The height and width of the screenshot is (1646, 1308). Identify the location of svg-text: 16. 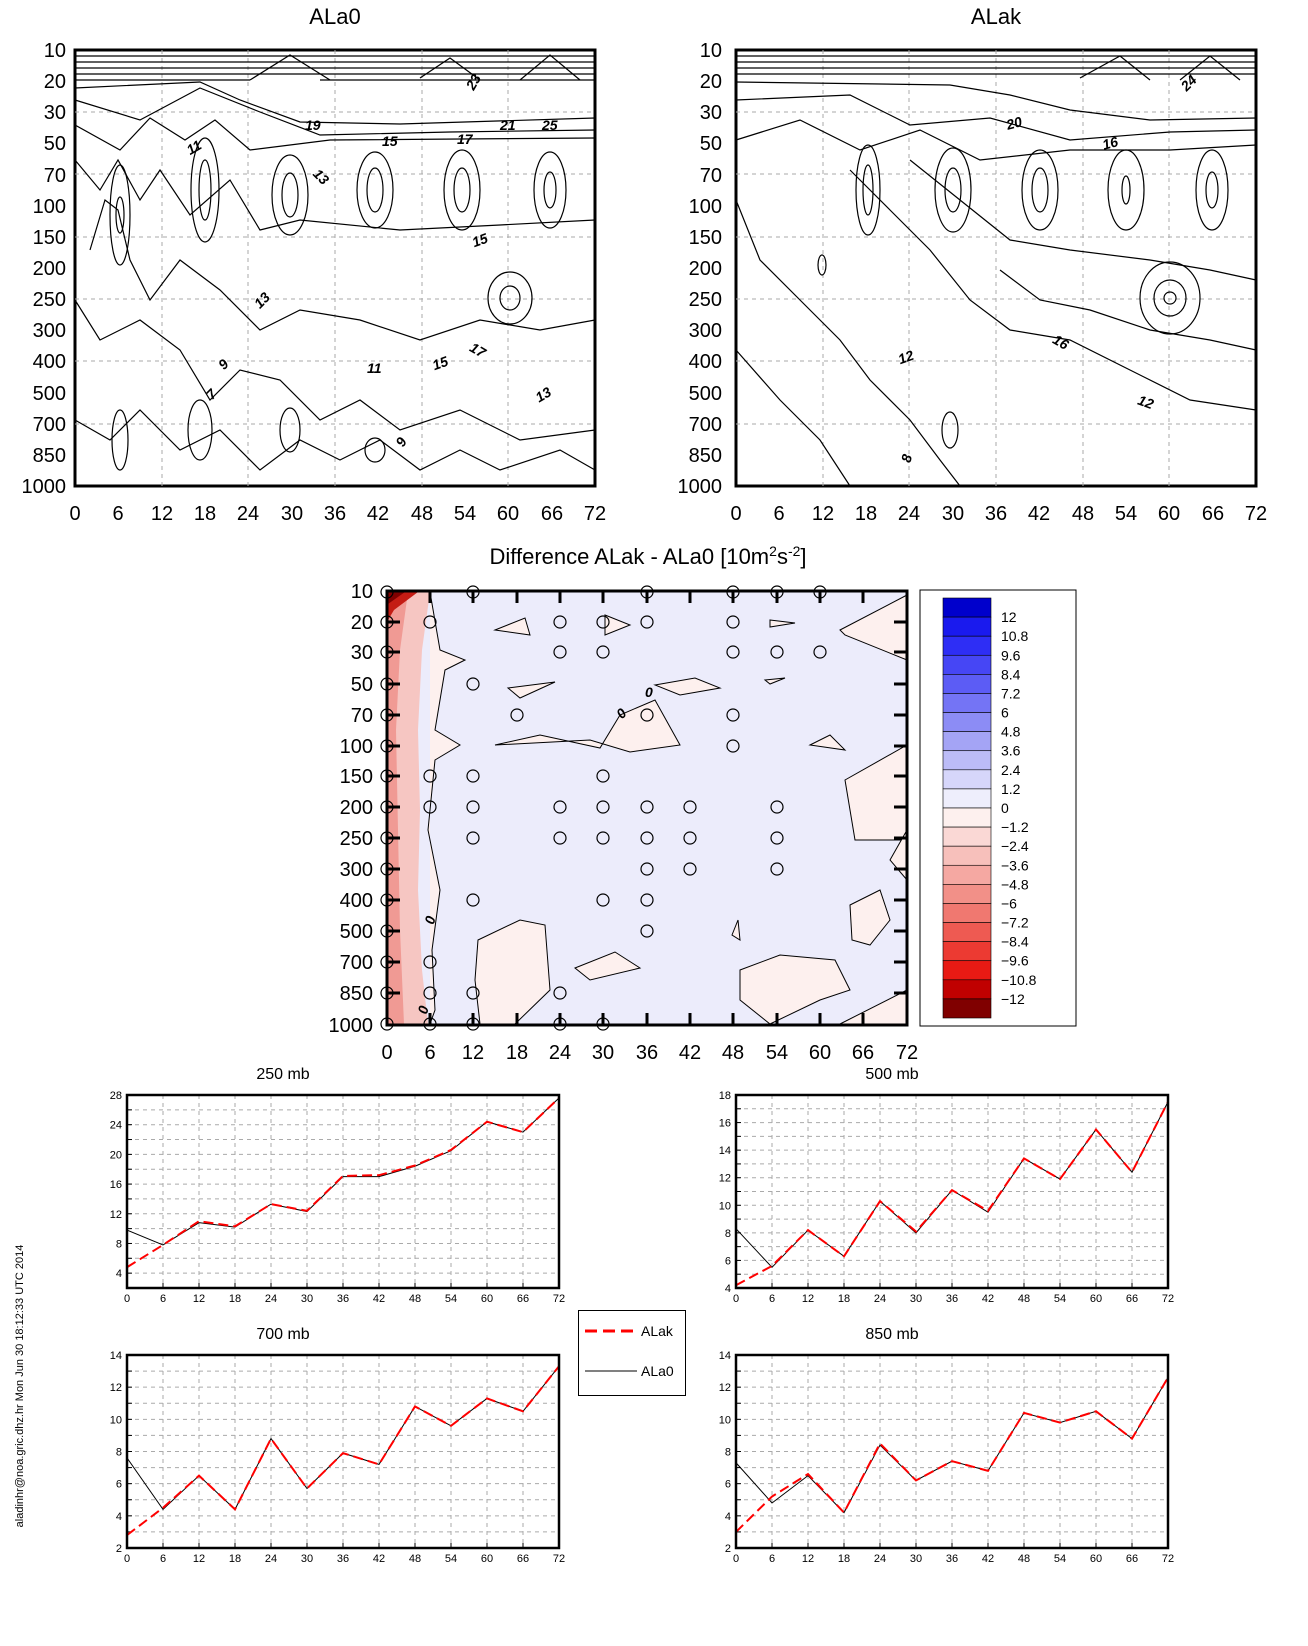
(1109, 143).